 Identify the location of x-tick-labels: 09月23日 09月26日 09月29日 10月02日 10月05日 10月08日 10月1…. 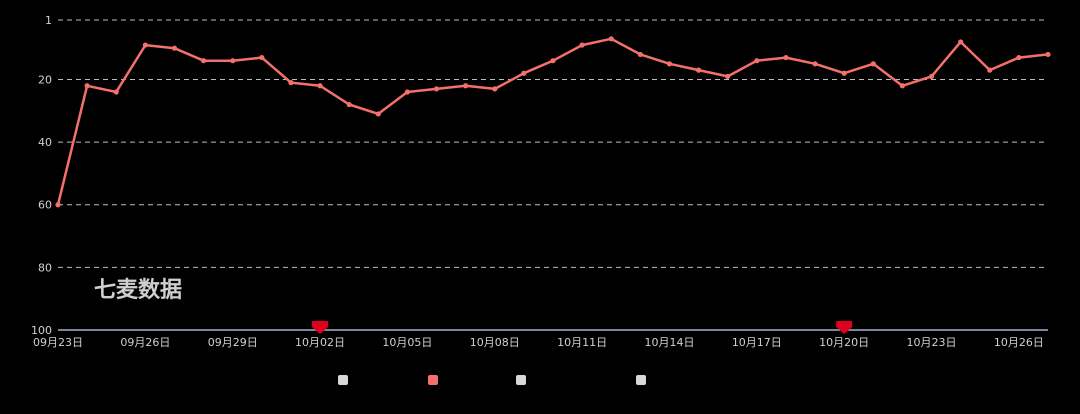
(538, 342).